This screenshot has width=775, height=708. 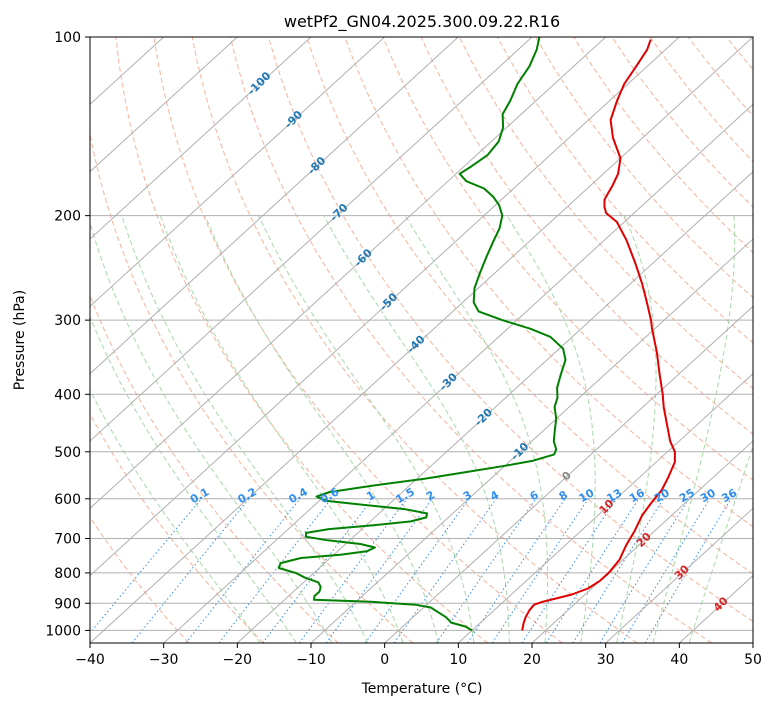 What do you see at coordinates (90, 660) in the screenshot?
I see `x-tick-label: −40` at bounding box center [90, 660].